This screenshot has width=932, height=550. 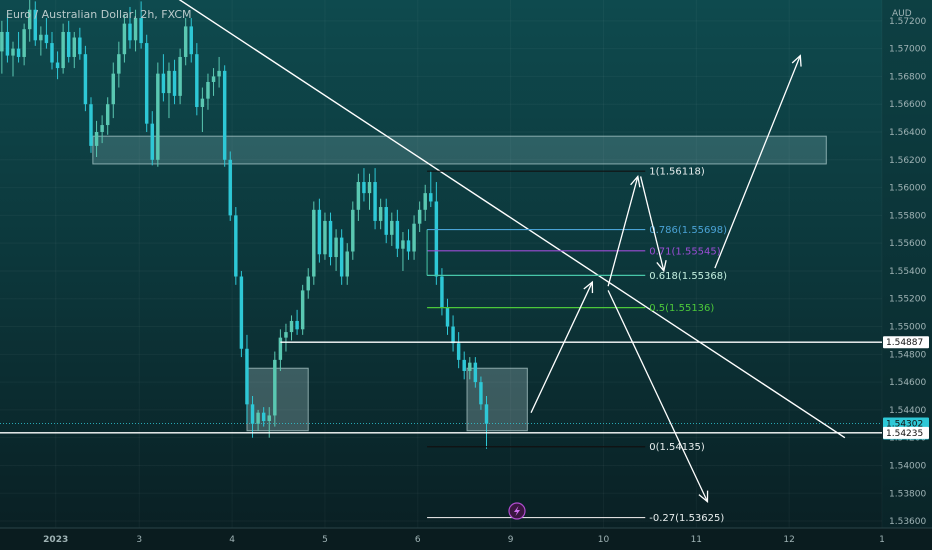 What do you see at coordinates (686, 518) in the screenshot?
I see `fib-level-label: -0.27(1.53625)` at bounding box center [686, 518].